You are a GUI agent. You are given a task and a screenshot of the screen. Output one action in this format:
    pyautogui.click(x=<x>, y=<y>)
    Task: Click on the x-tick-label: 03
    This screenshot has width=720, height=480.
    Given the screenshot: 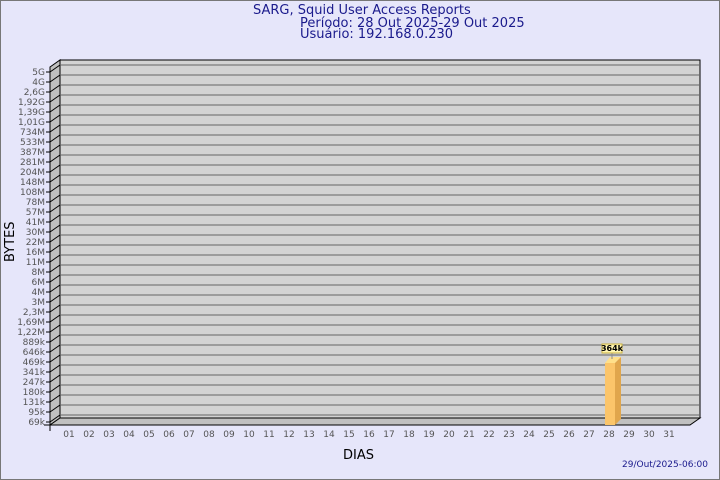 What is the action you would take?
    pyautogui.click(x=108, y=435)
    